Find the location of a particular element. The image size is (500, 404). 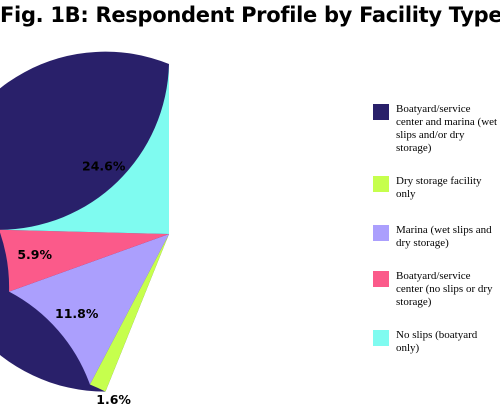

slice-dry-storage is located at coordinates (129, 313).